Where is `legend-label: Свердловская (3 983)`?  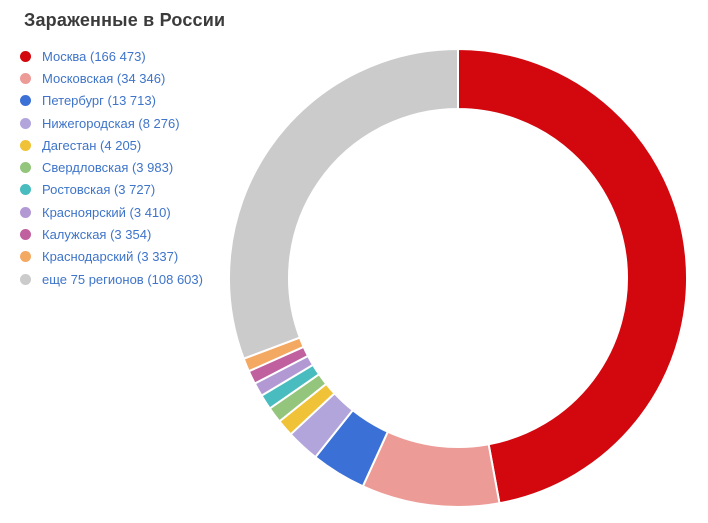
legend-label: Свердловская (3 983) is located at coordinates (108, 168).